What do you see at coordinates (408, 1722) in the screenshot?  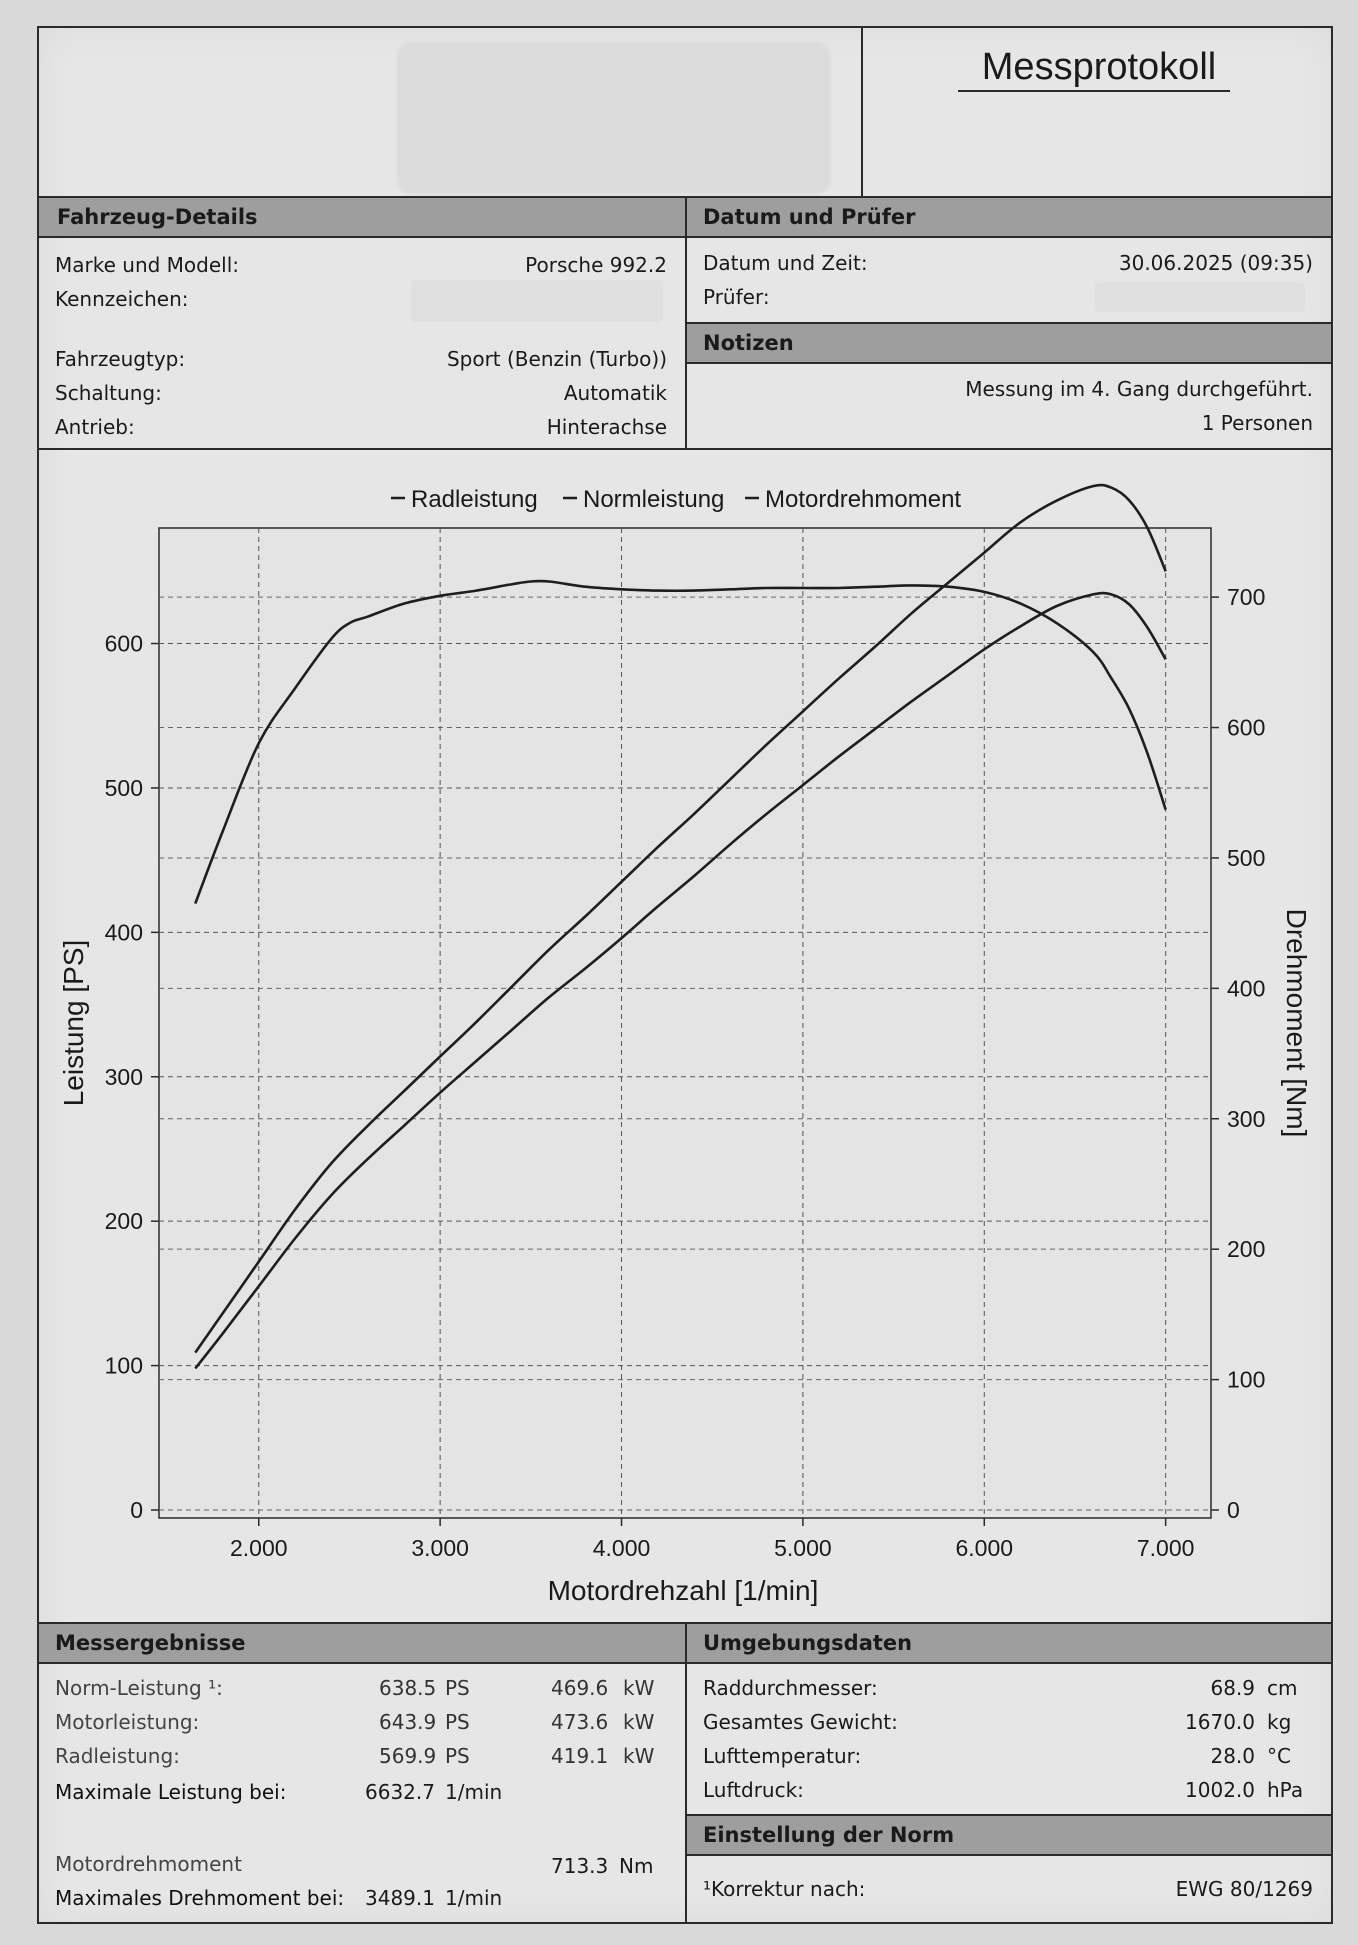 I see `result-ps-value: 643.9` at bounding box center [408, 1722].